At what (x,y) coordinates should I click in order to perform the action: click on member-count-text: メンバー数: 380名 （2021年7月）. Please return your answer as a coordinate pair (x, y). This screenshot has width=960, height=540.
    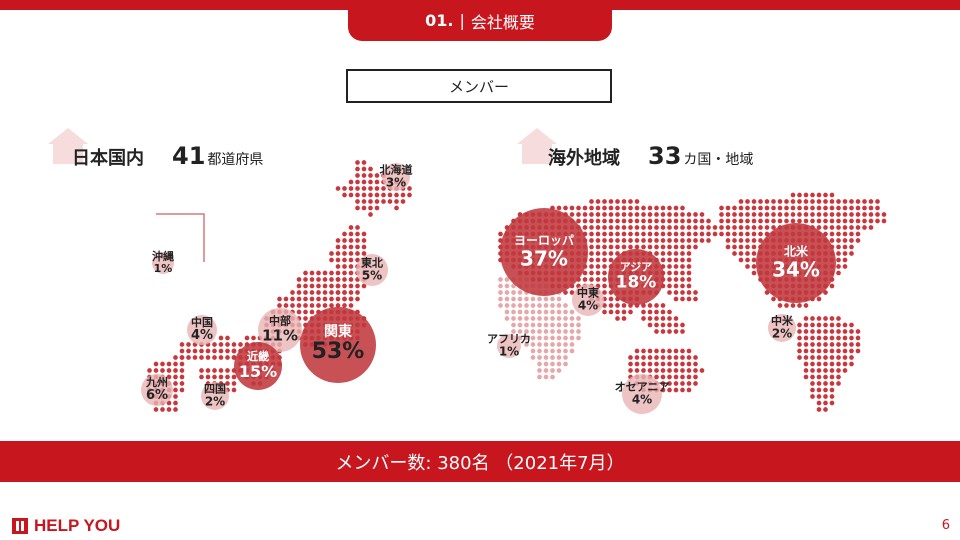
    Looking at the image, I should click on (480, 463).